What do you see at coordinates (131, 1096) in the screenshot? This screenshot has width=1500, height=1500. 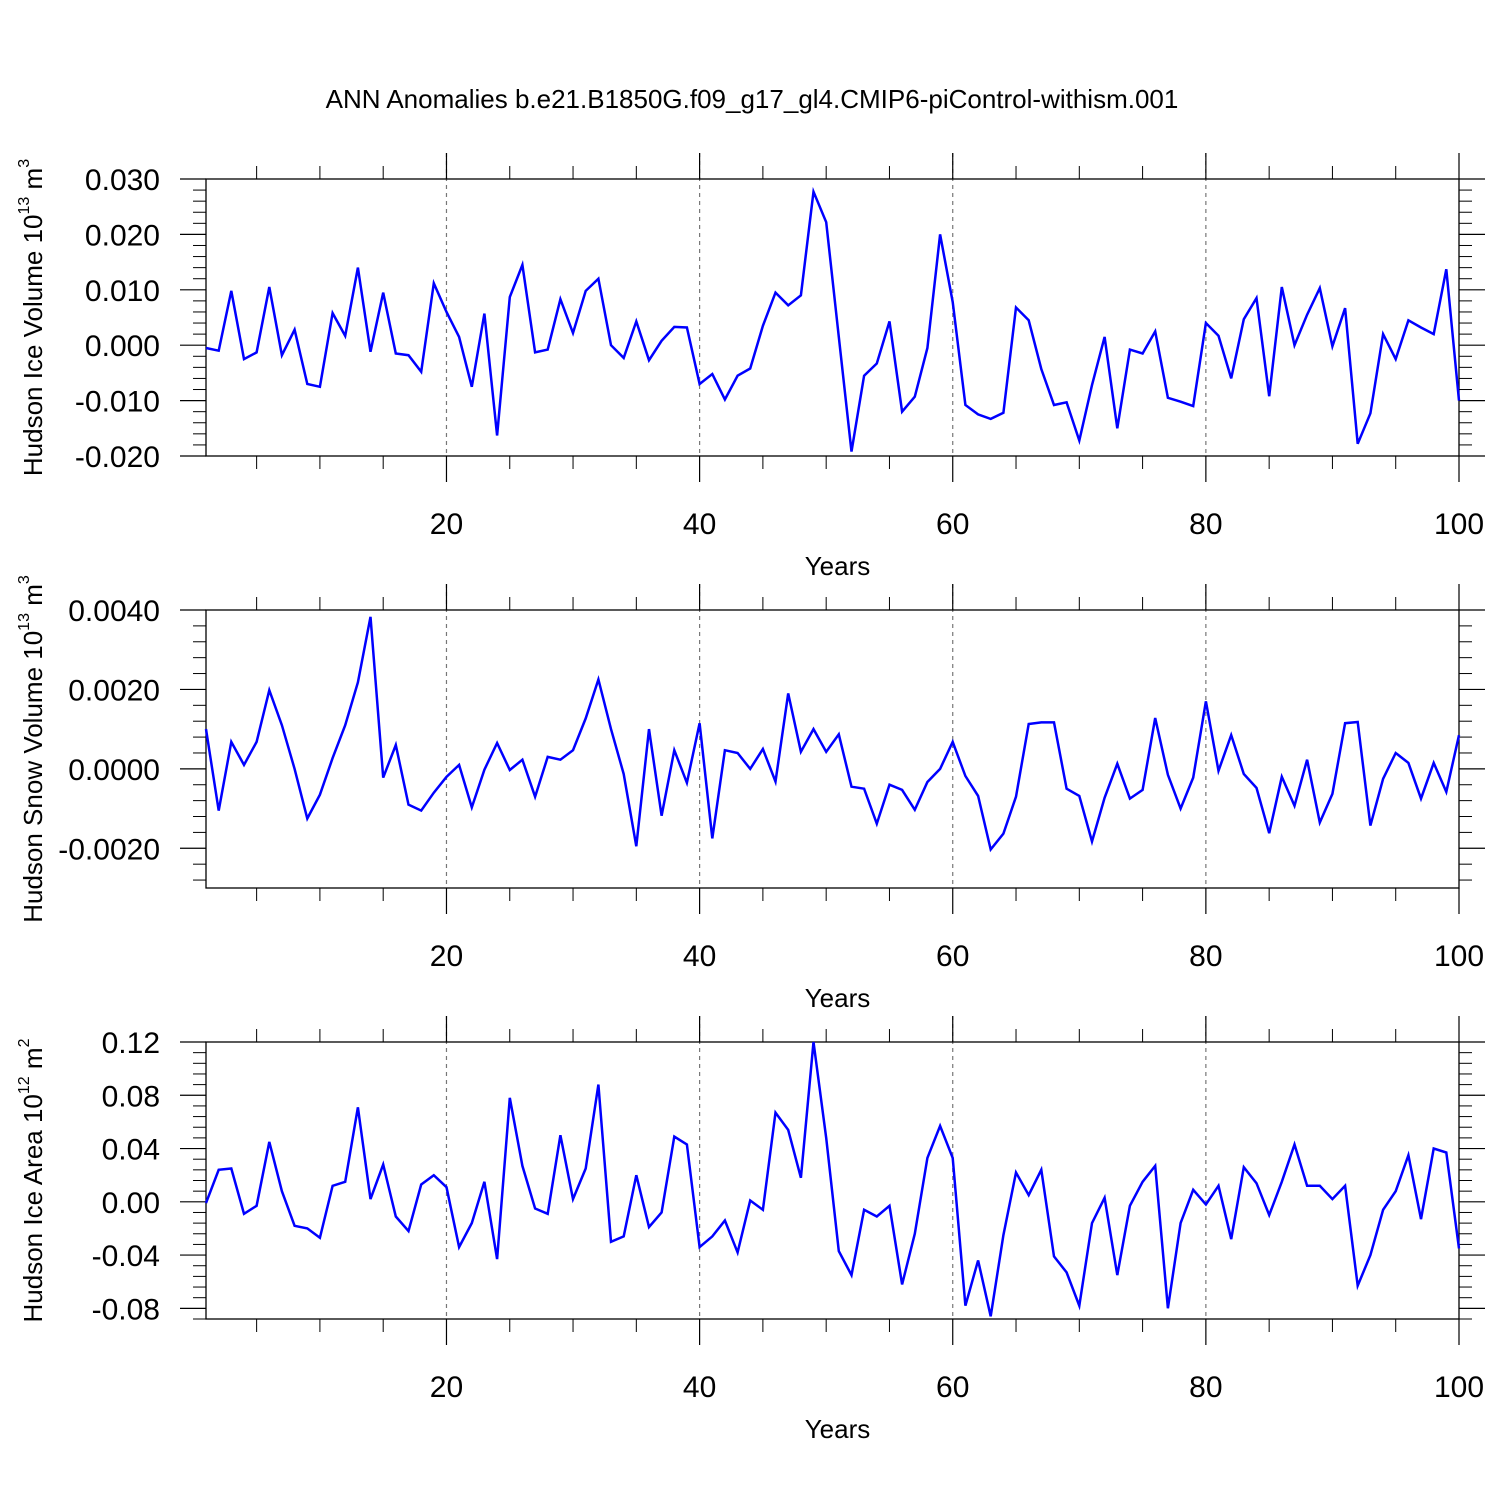 I see `y-tick-label: 0.08` at bounding box center [131, 1096].